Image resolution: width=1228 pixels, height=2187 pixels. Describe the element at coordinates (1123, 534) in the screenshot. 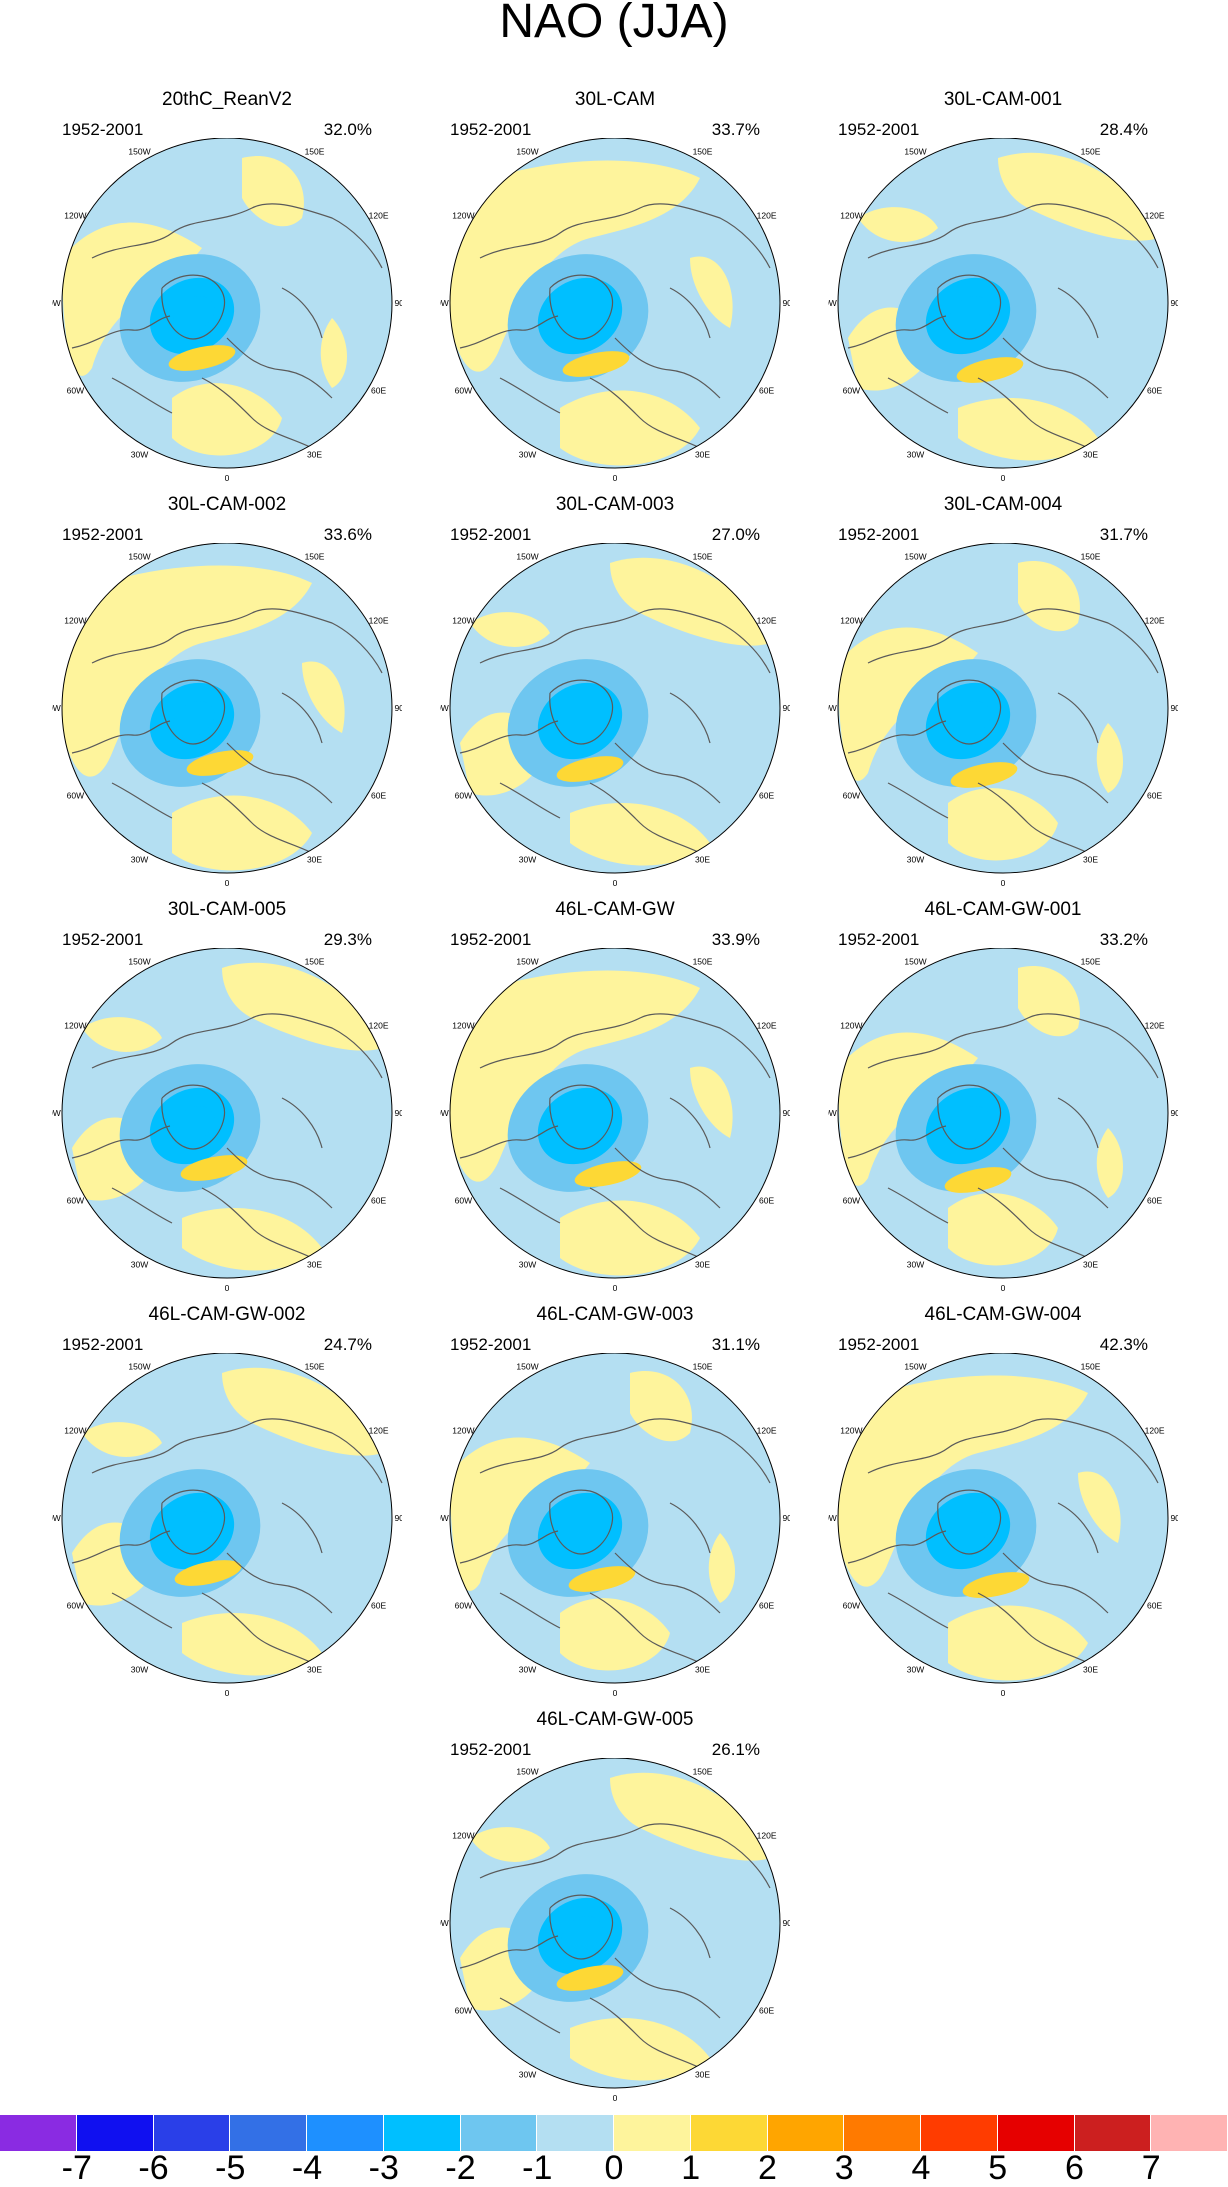

I see `panel-variance: 31.7%` at that location.